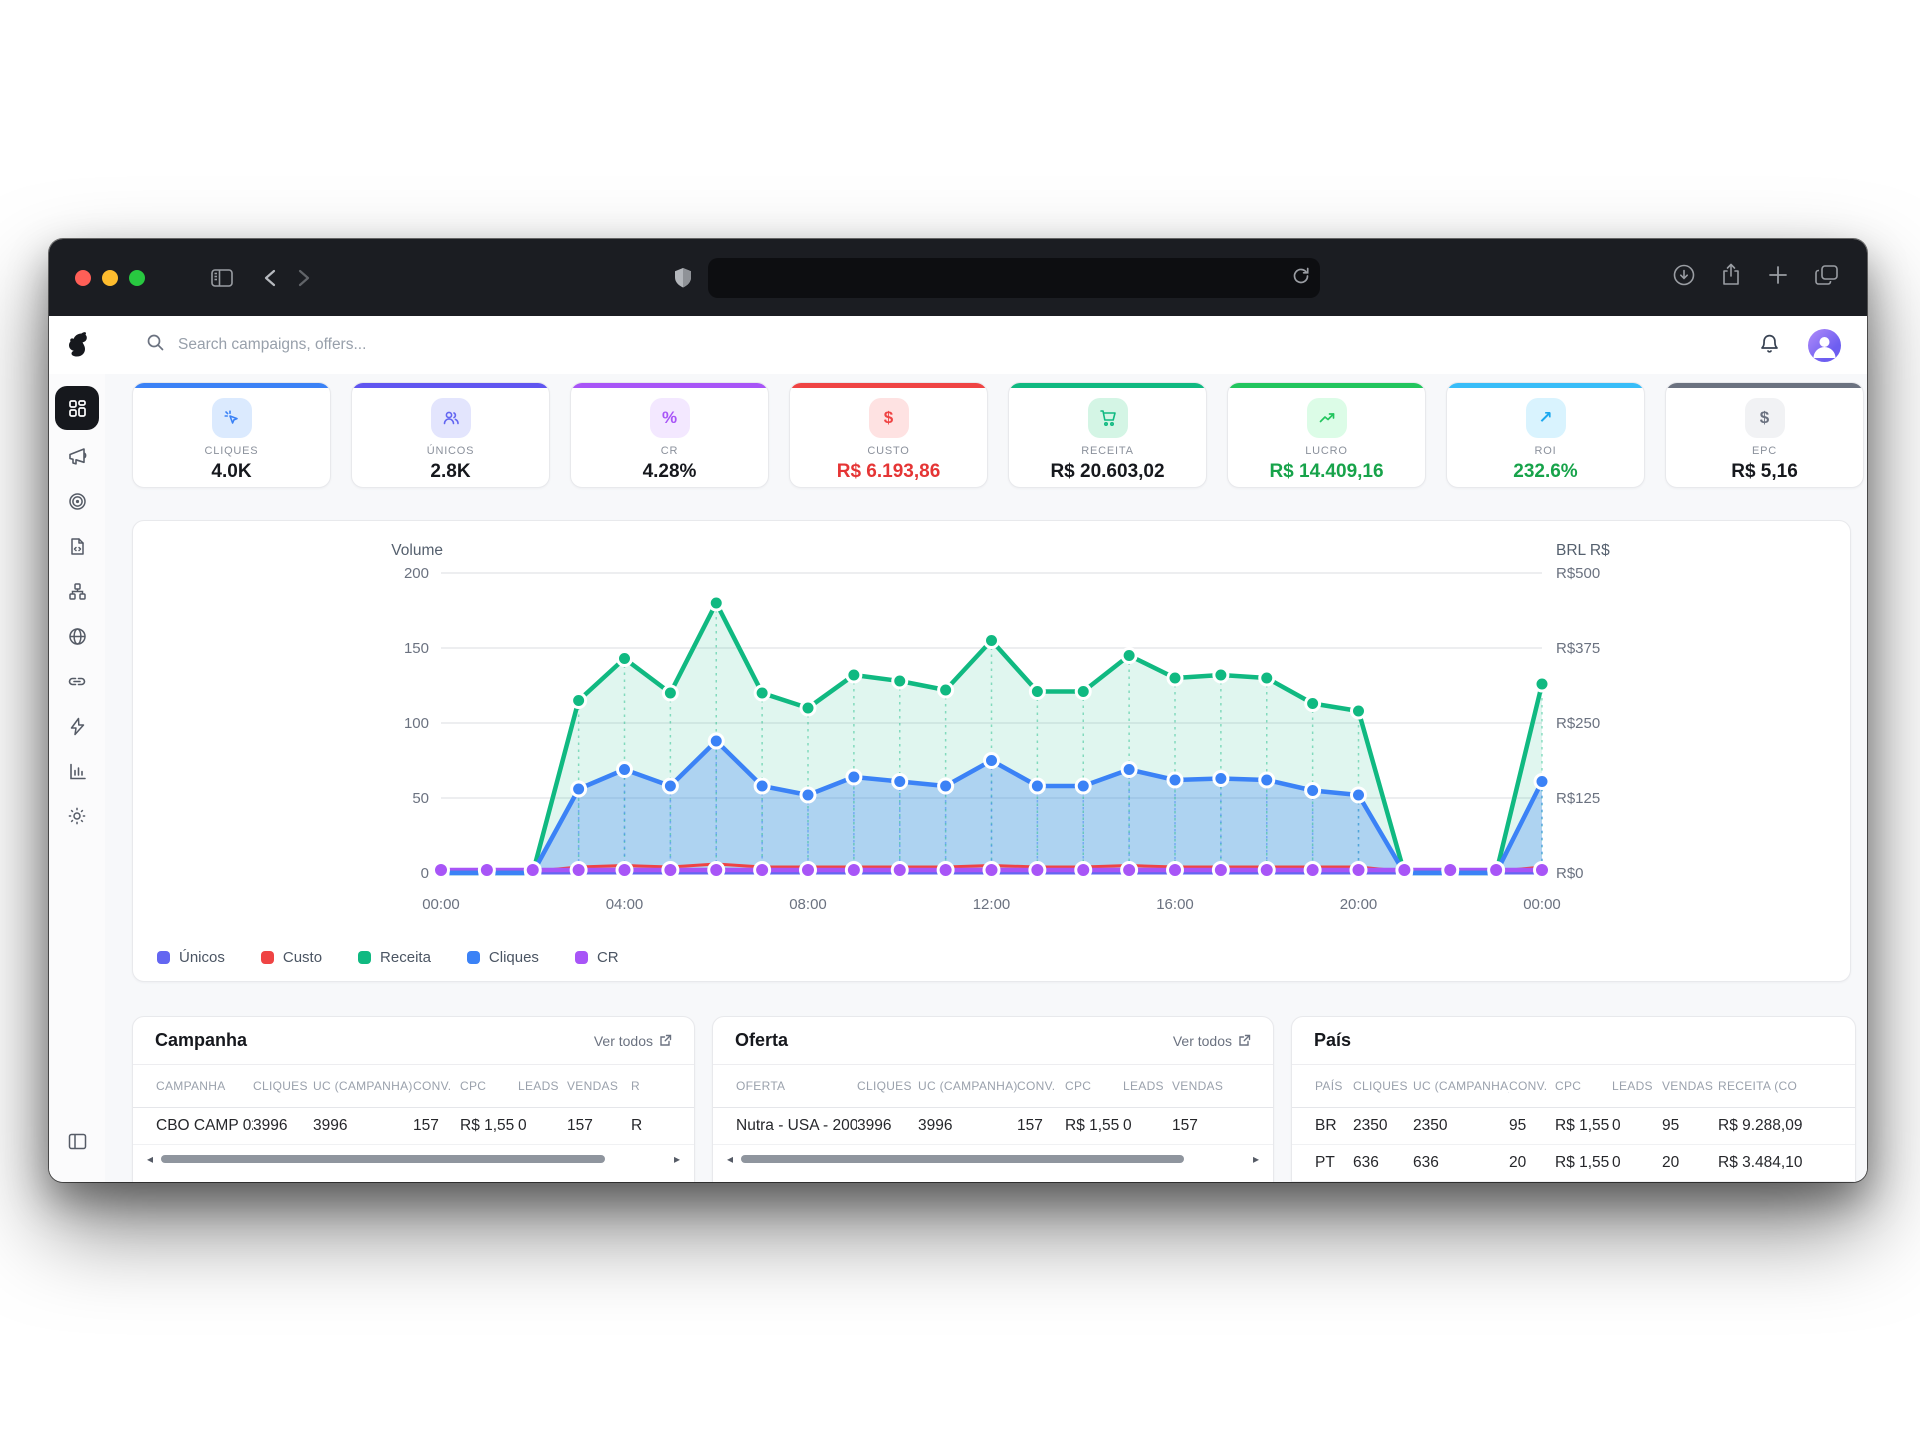 This screenshot has width=1920, height=1440. Describe the element at coordinates (77, 726) in the screenshot. I see `sidebar-item-integrations` at that location.